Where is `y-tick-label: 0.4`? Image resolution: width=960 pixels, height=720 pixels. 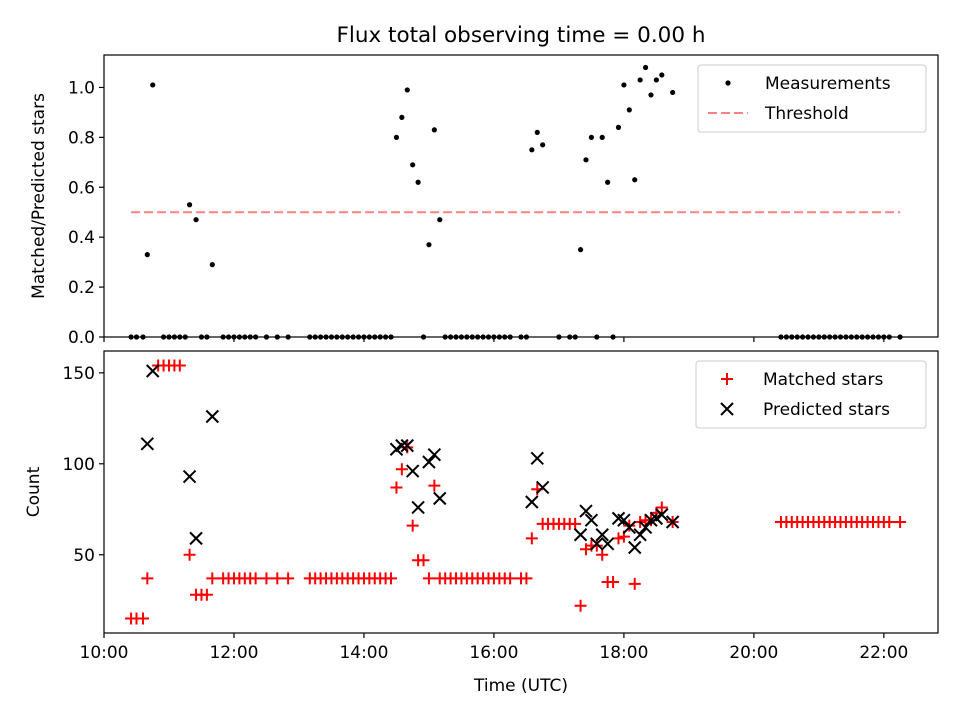
y-tick-label: 0.4 is located at coordinates (81, 238).